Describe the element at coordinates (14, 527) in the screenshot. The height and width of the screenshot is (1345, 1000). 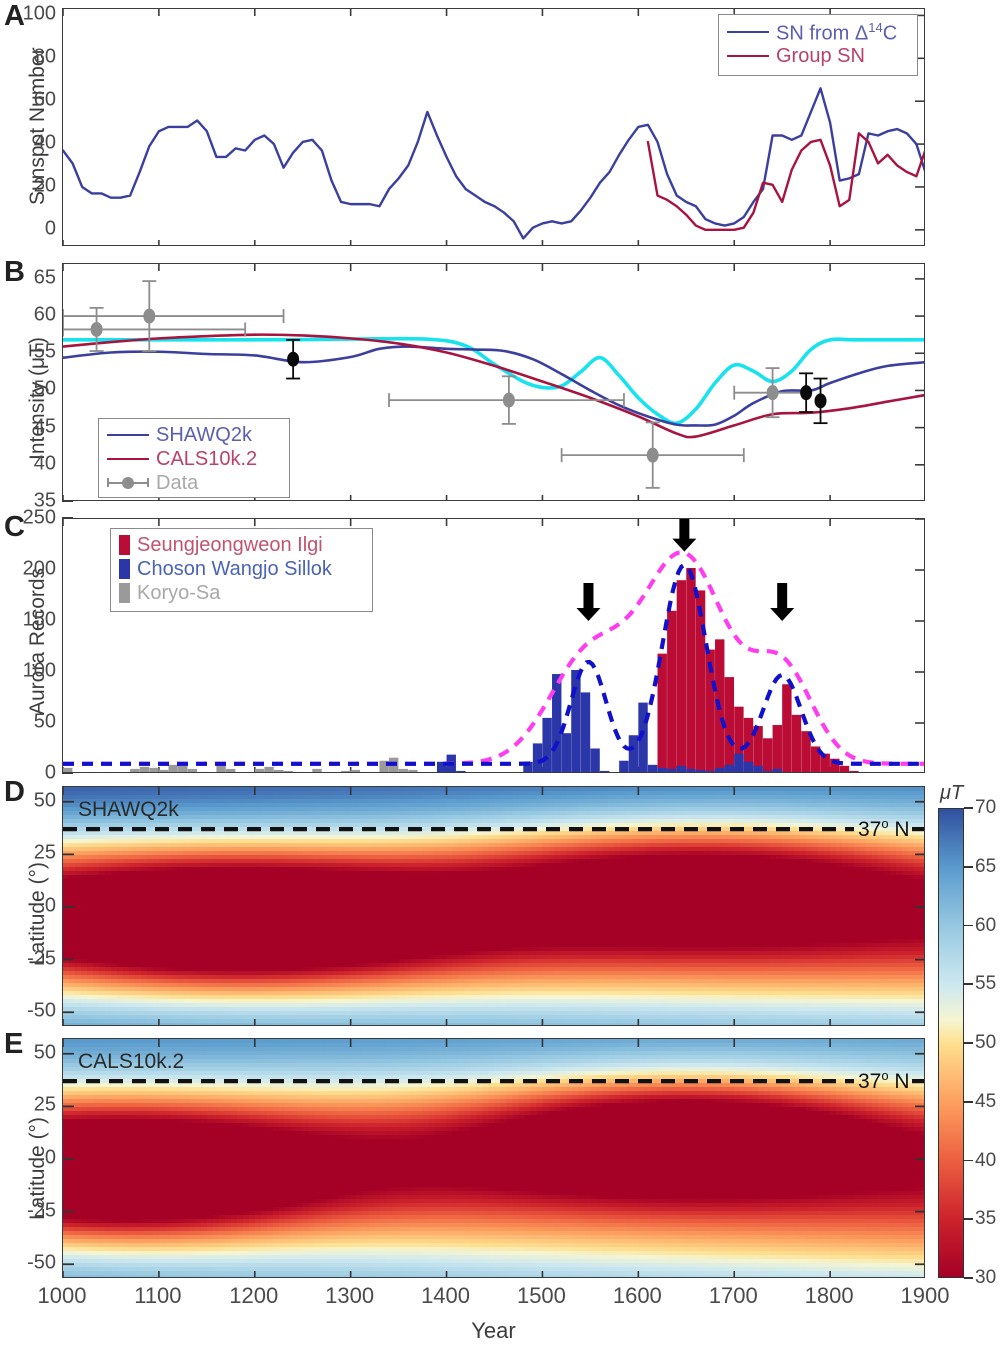
I see `panel-letter-c: C` at that location.